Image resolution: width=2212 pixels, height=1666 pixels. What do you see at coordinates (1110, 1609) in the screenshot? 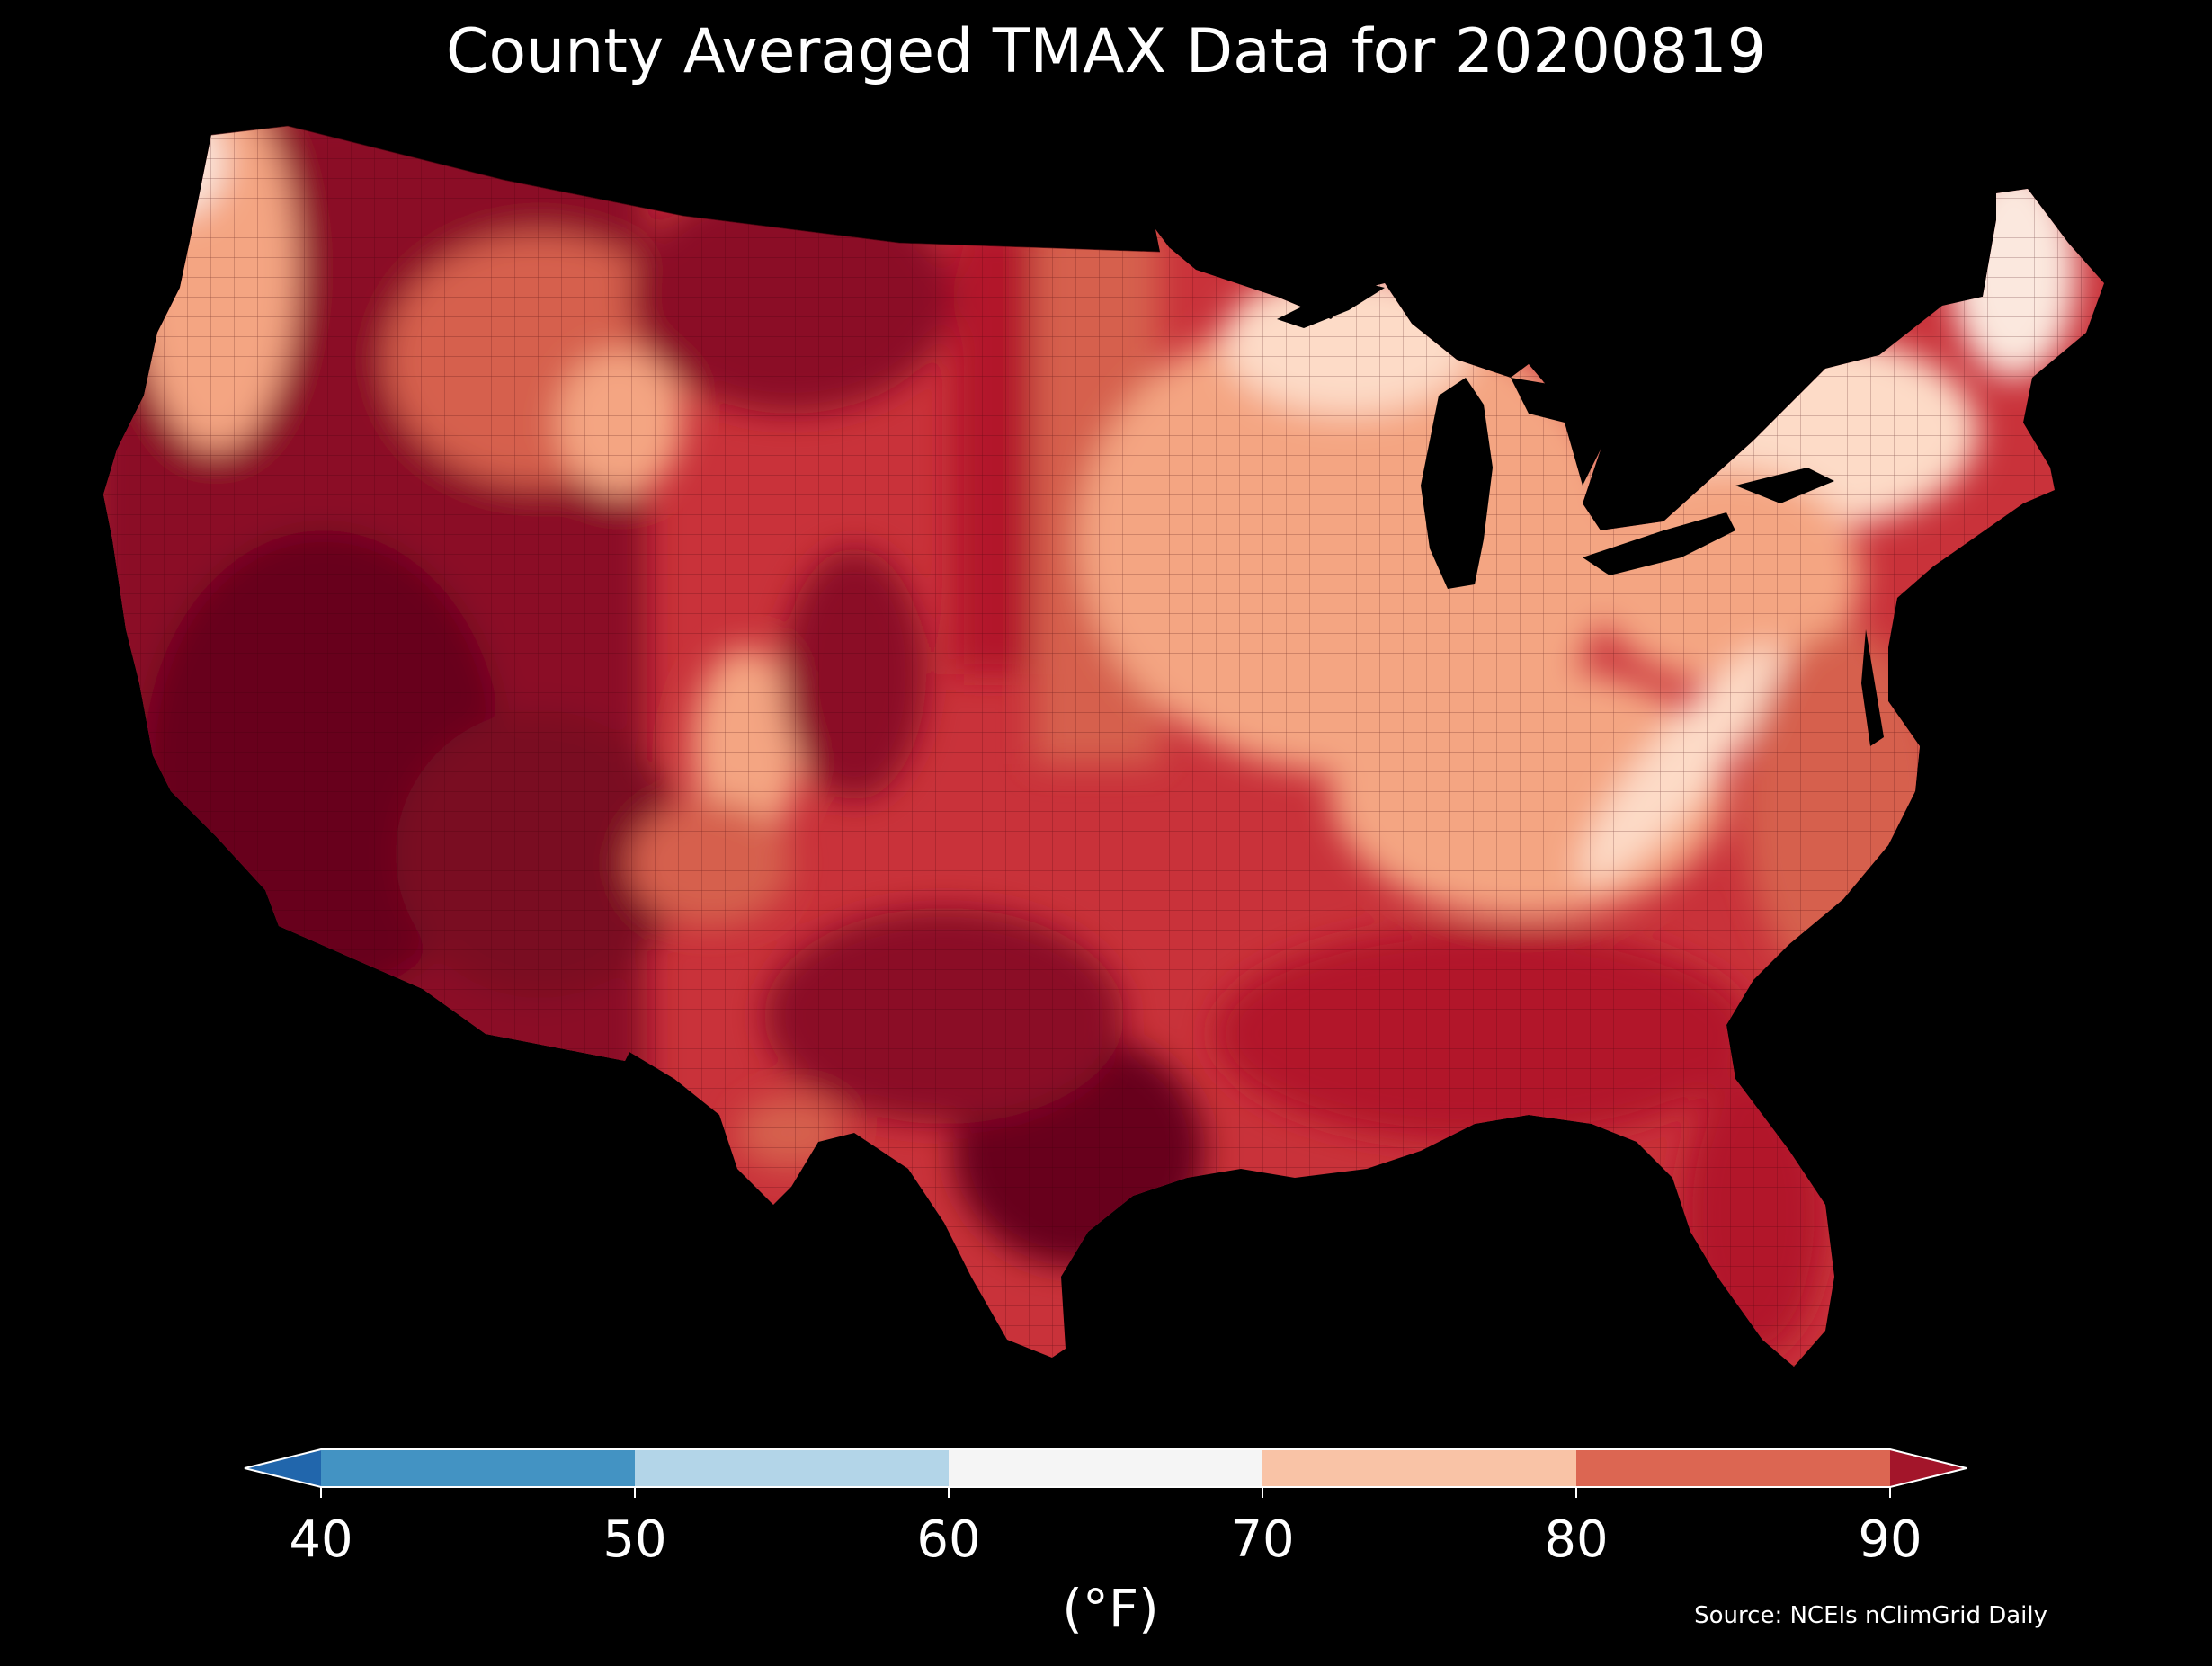
I see `colorbar-unit-label: (°F)` at bounding box center [1110, 1609].